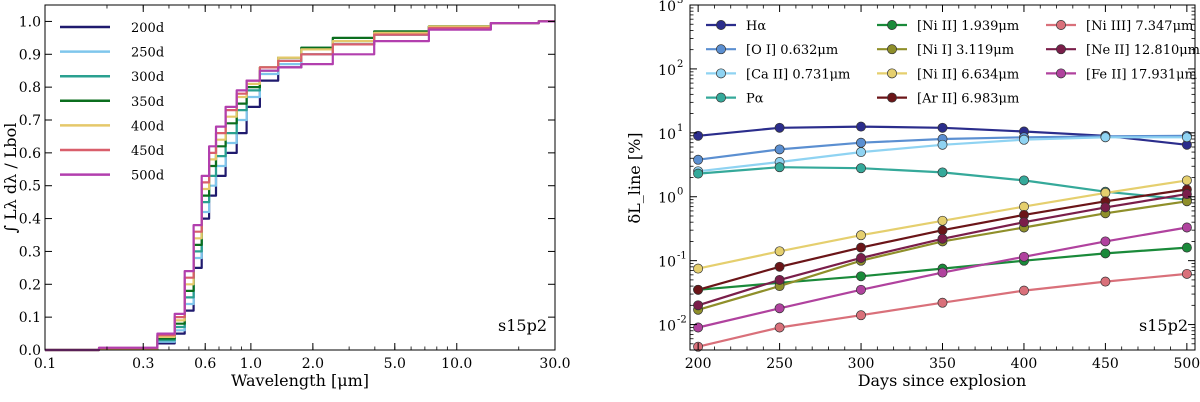 The width and height of the screenshot is (1200, 402). What do you see at coordinates (147, 102) in the screenshot?
I see `left-legend-label: 350d` at bounding box center [147, 102].